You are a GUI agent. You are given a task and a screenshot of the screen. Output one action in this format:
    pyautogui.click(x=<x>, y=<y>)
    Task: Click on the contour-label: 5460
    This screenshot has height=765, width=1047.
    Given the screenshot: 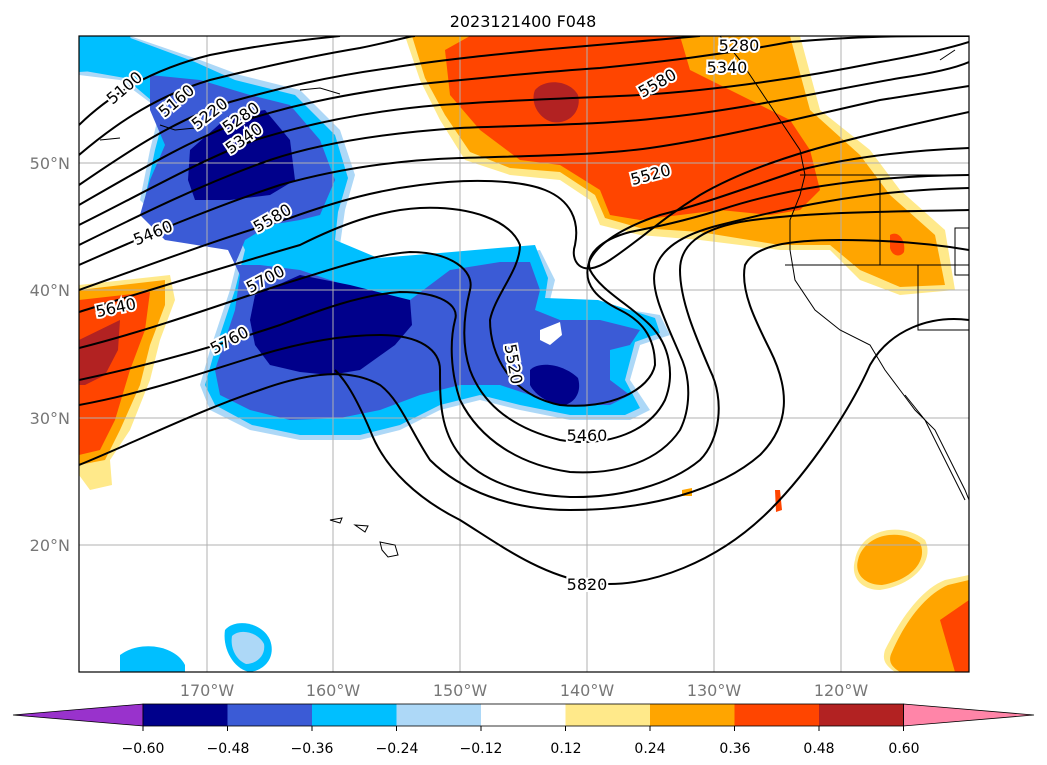 What is the action you would take?
    pyautogui.click(x=587, y=435)
    